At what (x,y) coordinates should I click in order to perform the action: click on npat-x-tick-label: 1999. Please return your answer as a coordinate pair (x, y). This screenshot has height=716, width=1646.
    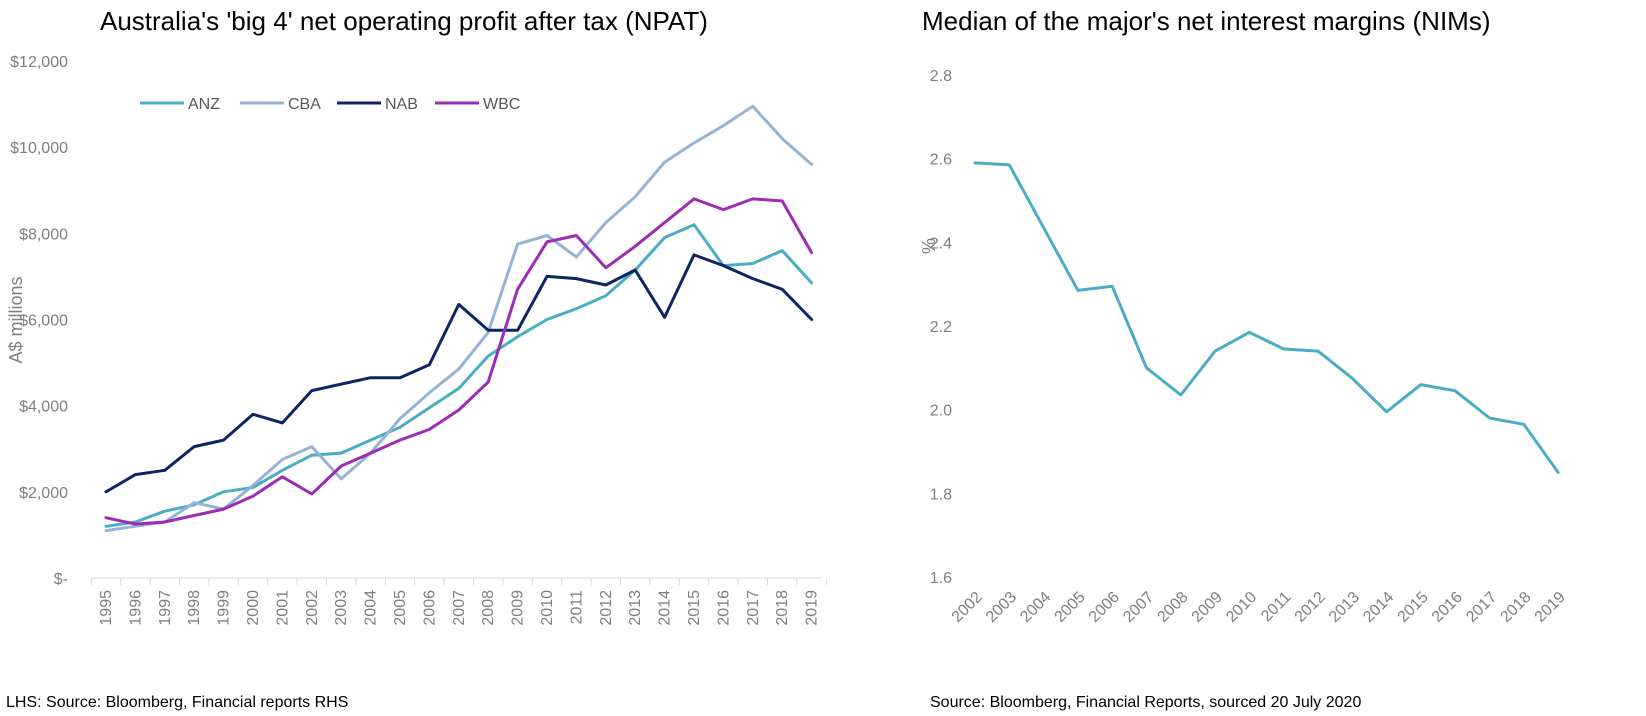
    Looking at the image, I should click on (224, 608).